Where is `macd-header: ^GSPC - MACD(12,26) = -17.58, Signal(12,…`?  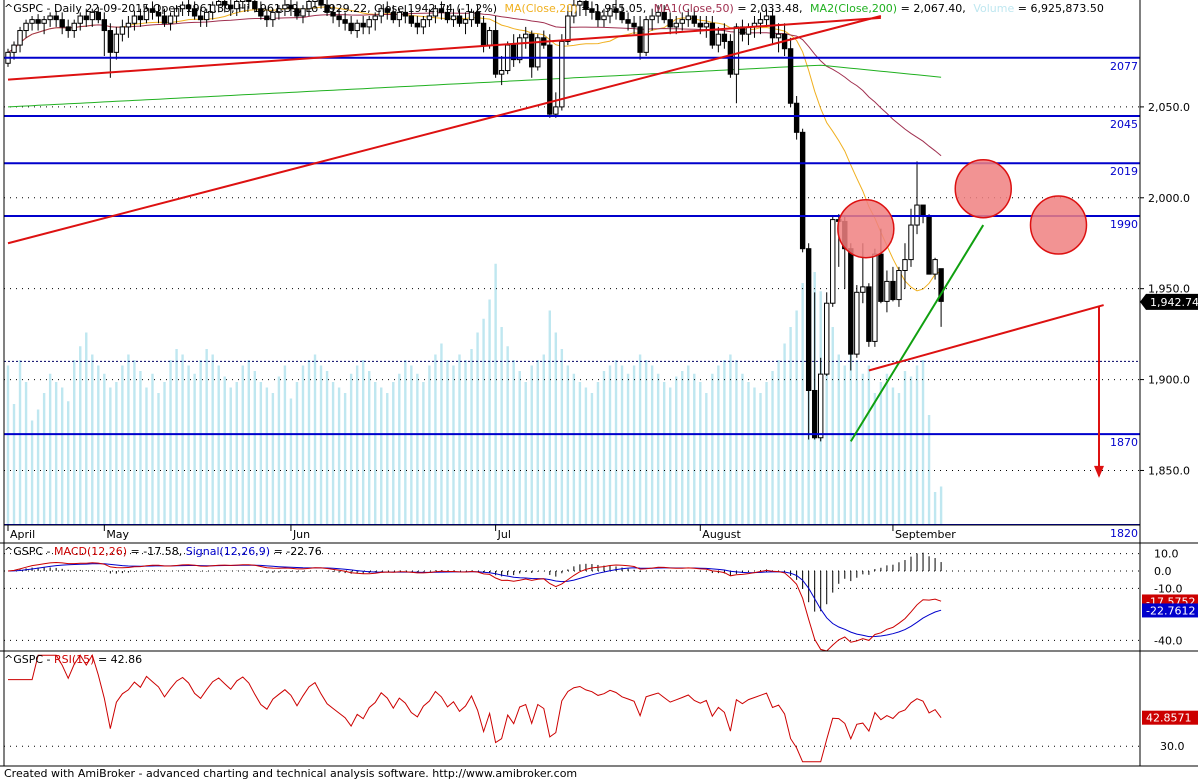 macd-header: ^GSPC - MACD(12,26) = -17.58, Signal(12,… is located at coordinates (163, 551).